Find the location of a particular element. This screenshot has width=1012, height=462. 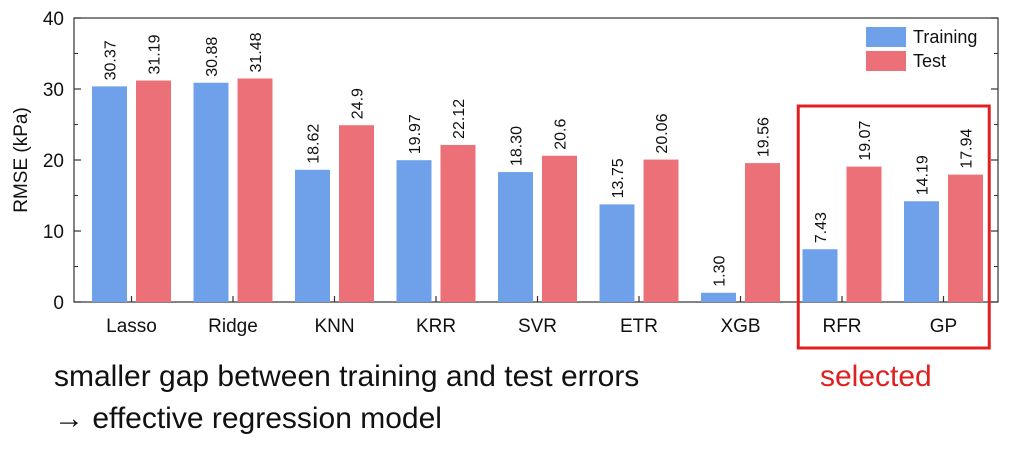

bar-training-krr is located at coordinates (414, 231).